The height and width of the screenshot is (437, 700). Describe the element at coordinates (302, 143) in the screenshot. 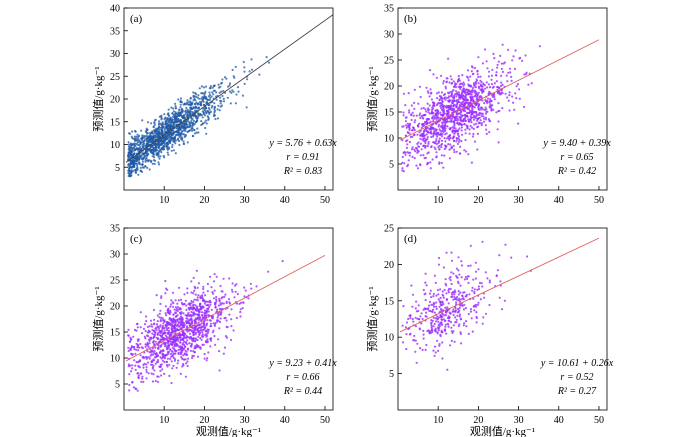

I see `regression-equation: y = 5.76 + 0.63x` at that location.